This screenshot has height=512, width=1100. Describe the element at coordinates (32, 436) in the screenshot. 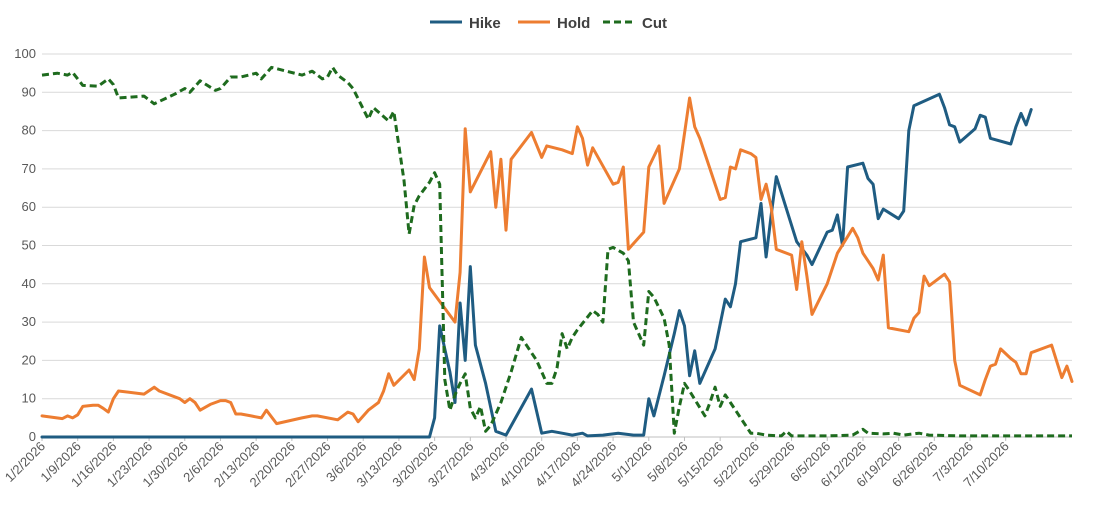

I see `y-tick-label: 0` at that location.